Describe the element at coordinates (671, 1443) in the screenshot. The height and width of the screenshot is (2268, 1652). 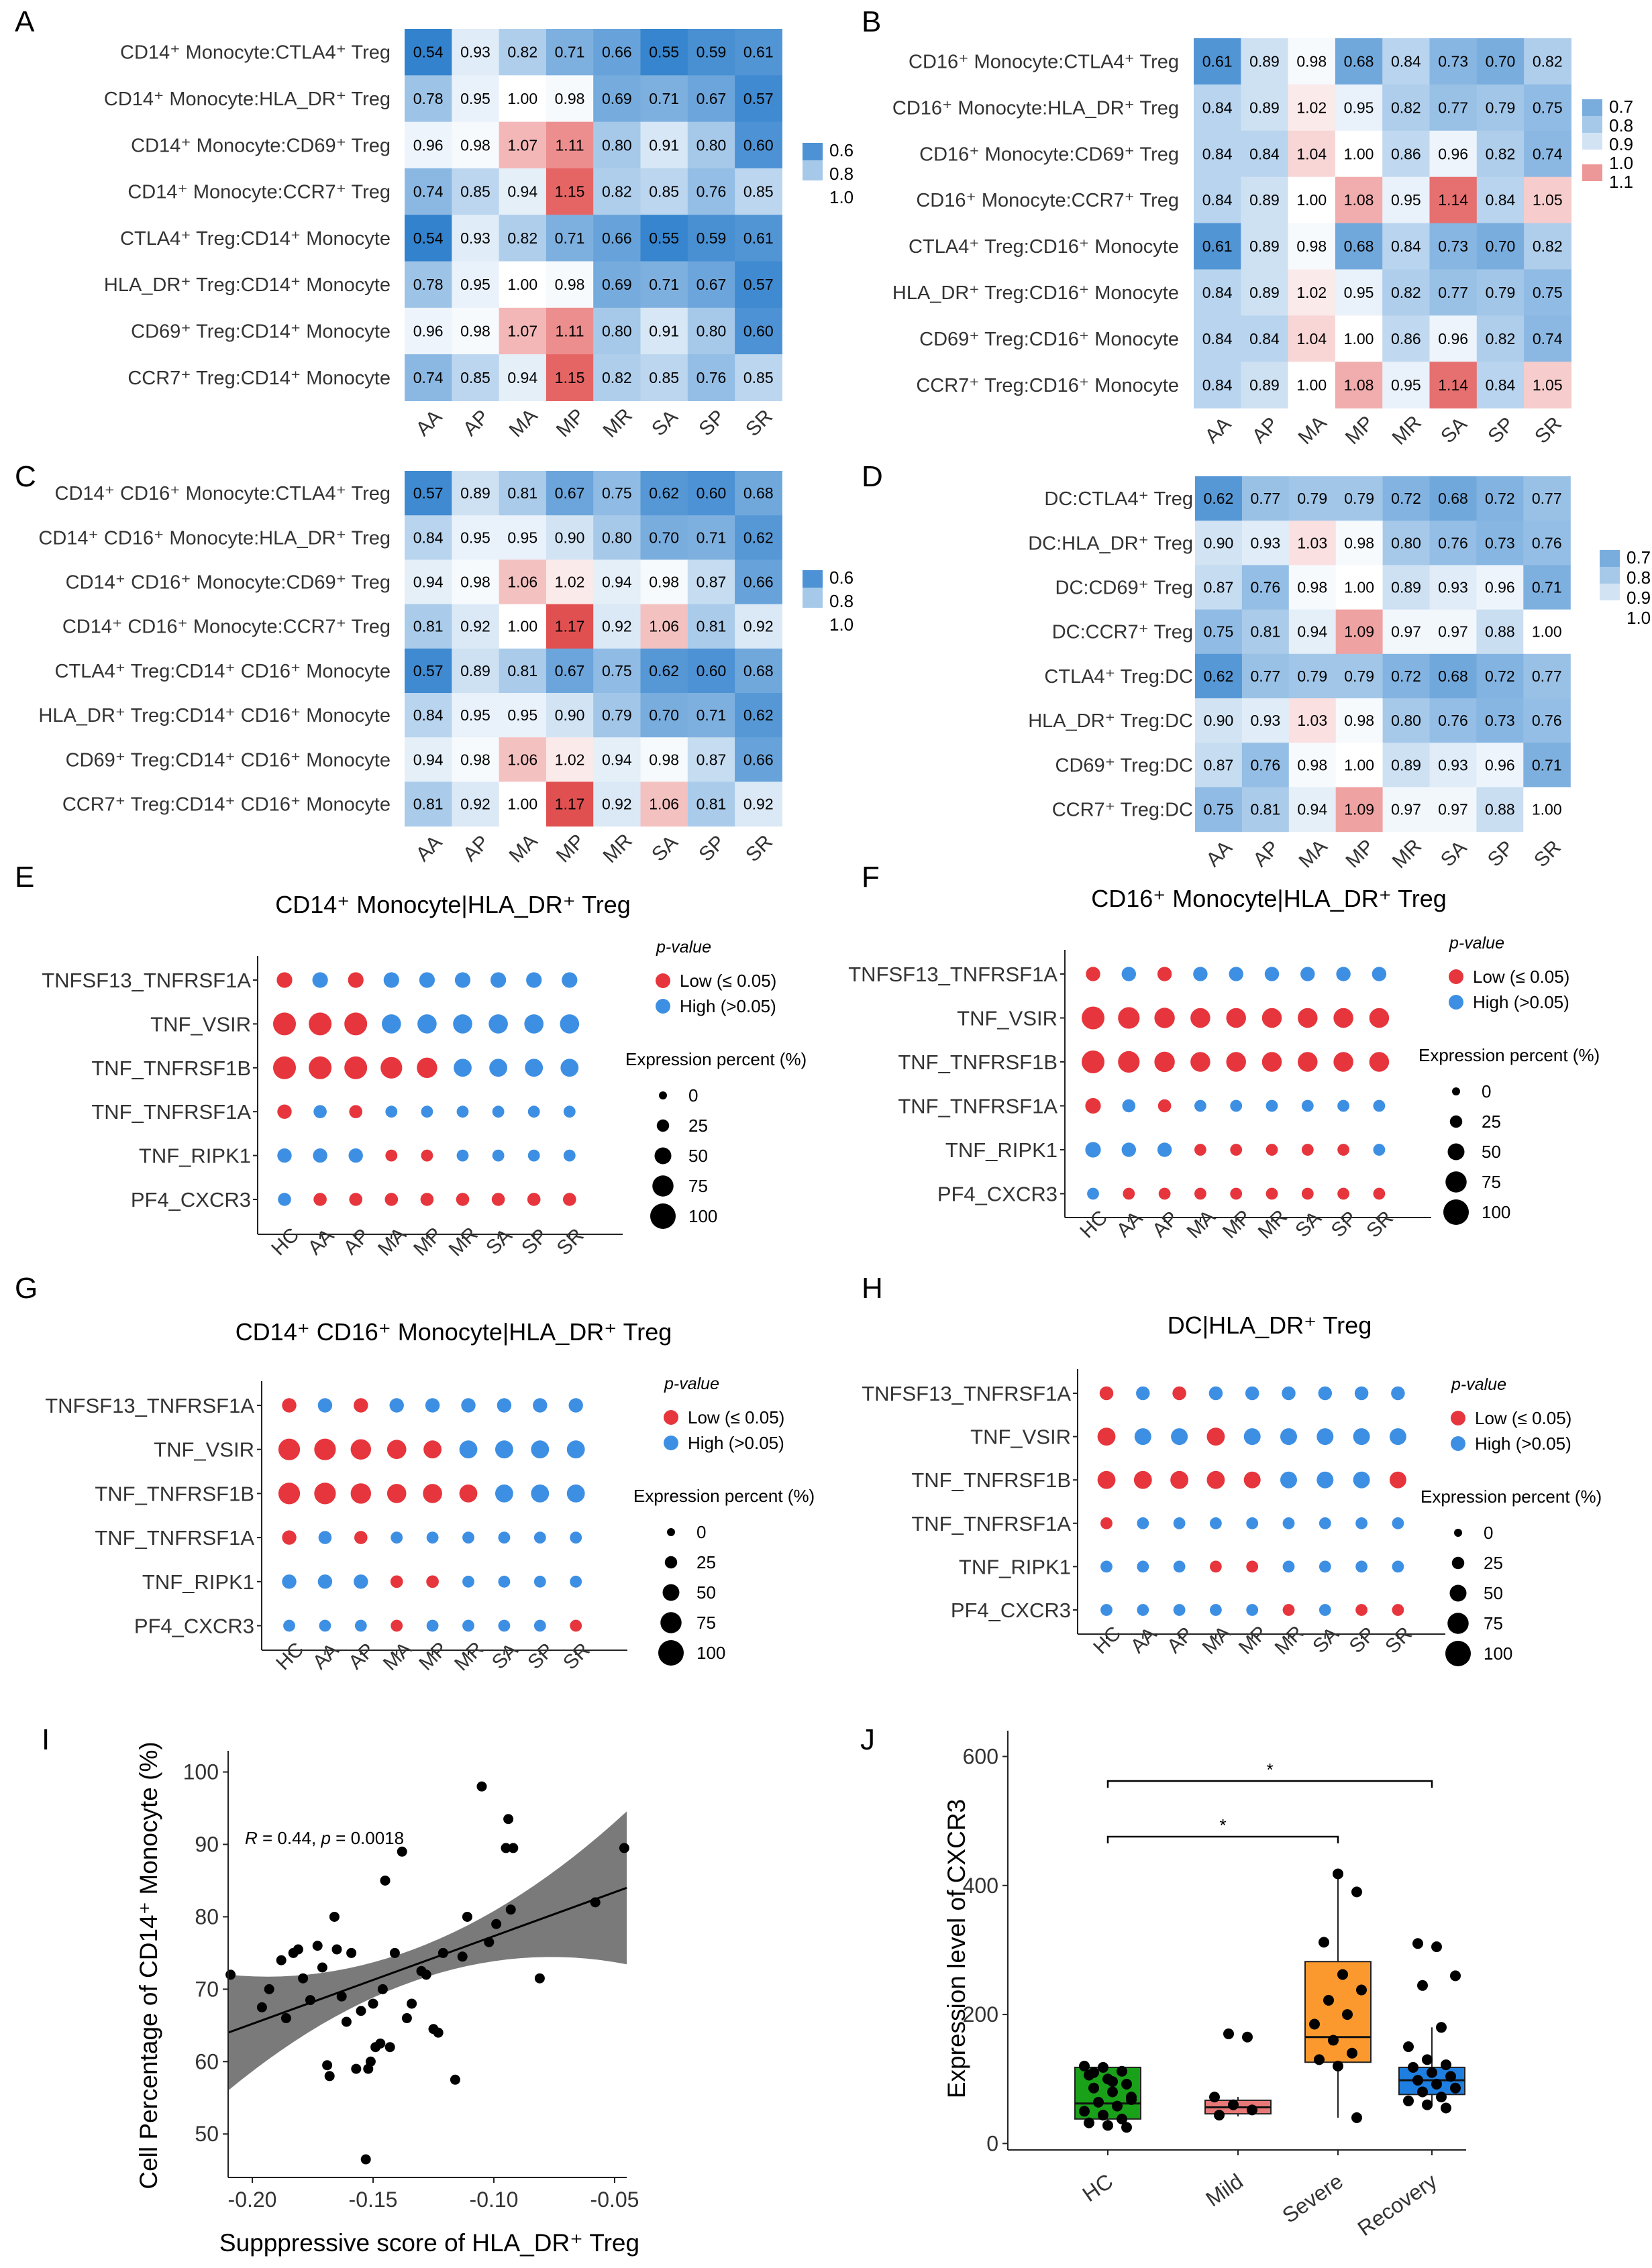
I see `pvalue-legend-high-swatch` at that location.